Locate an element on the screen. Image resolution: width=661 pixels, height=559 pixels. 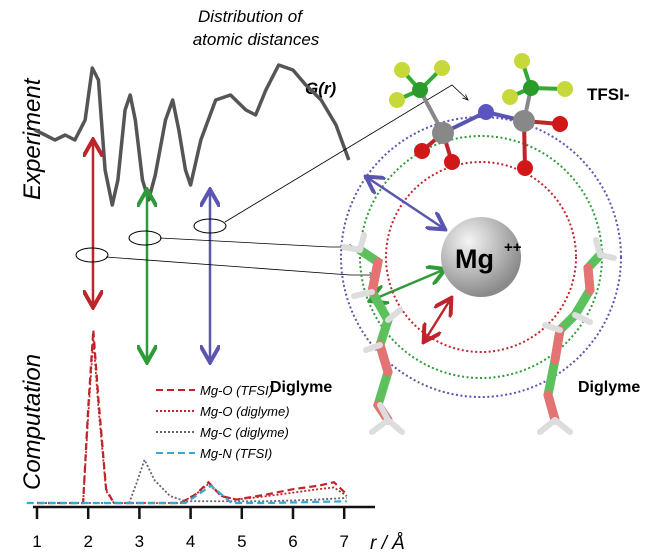
x-tick-label: 5 is located at coordinates (241, 541).